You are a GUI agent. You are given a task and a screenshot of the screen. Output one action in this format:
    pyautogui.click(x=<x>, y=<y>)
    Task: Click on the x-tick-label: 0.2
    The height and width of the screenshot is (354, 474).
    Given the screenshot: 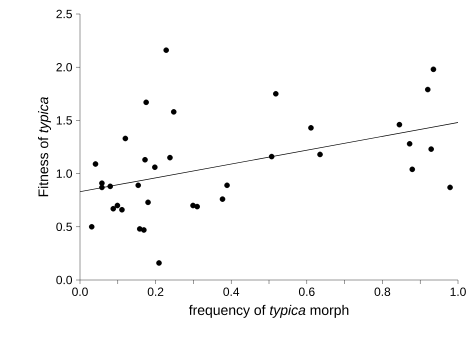 What is the action you would take?
    pyautogui.click(x=156, y=292)
    